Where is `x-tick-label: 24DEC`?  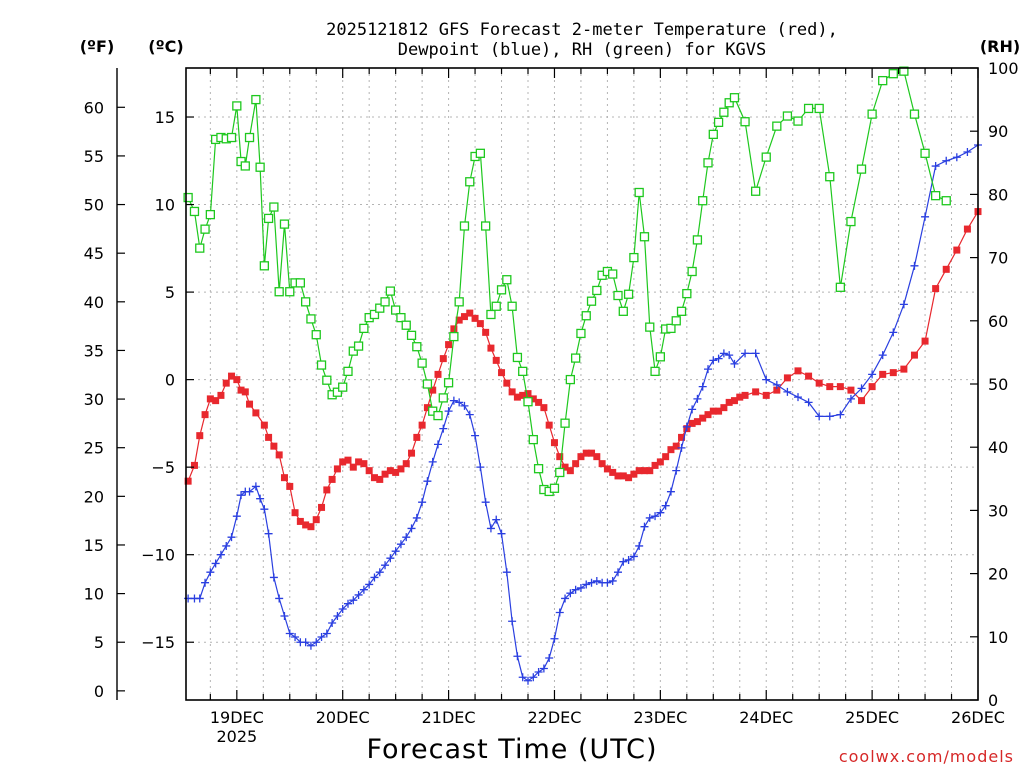 x-tick-label: 24DEC is located at coordinates (766, 717).